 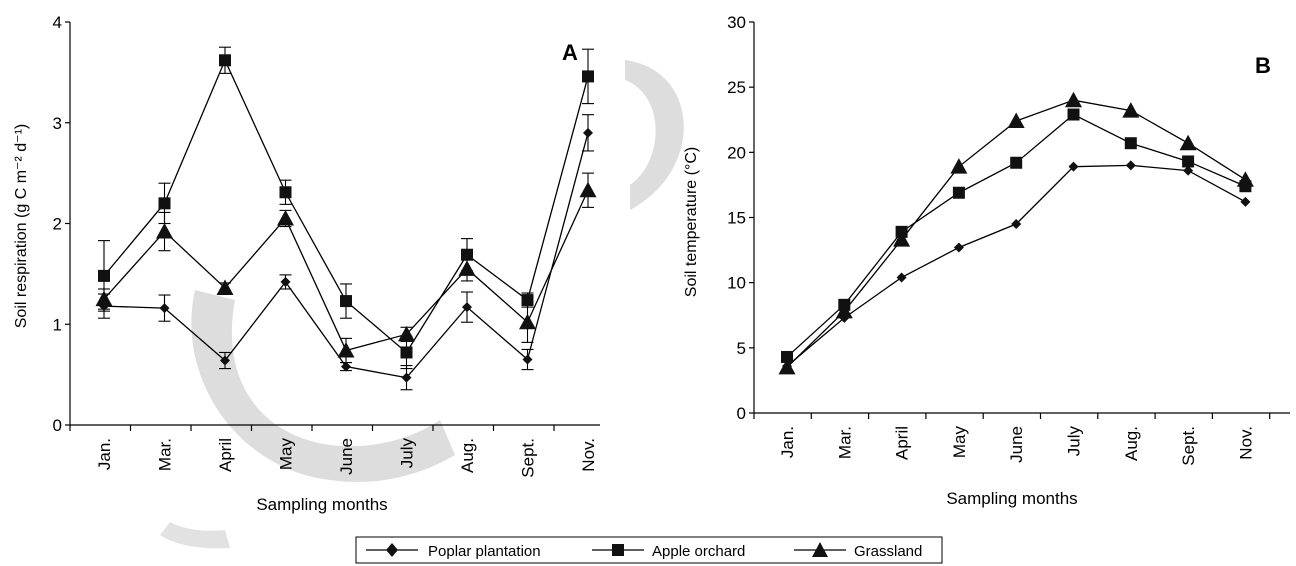 What do you see at coordinates (736, 283) in the screenshot?
I see `panel-b-y-tick-label: 10` at bounding box center [736, 283].